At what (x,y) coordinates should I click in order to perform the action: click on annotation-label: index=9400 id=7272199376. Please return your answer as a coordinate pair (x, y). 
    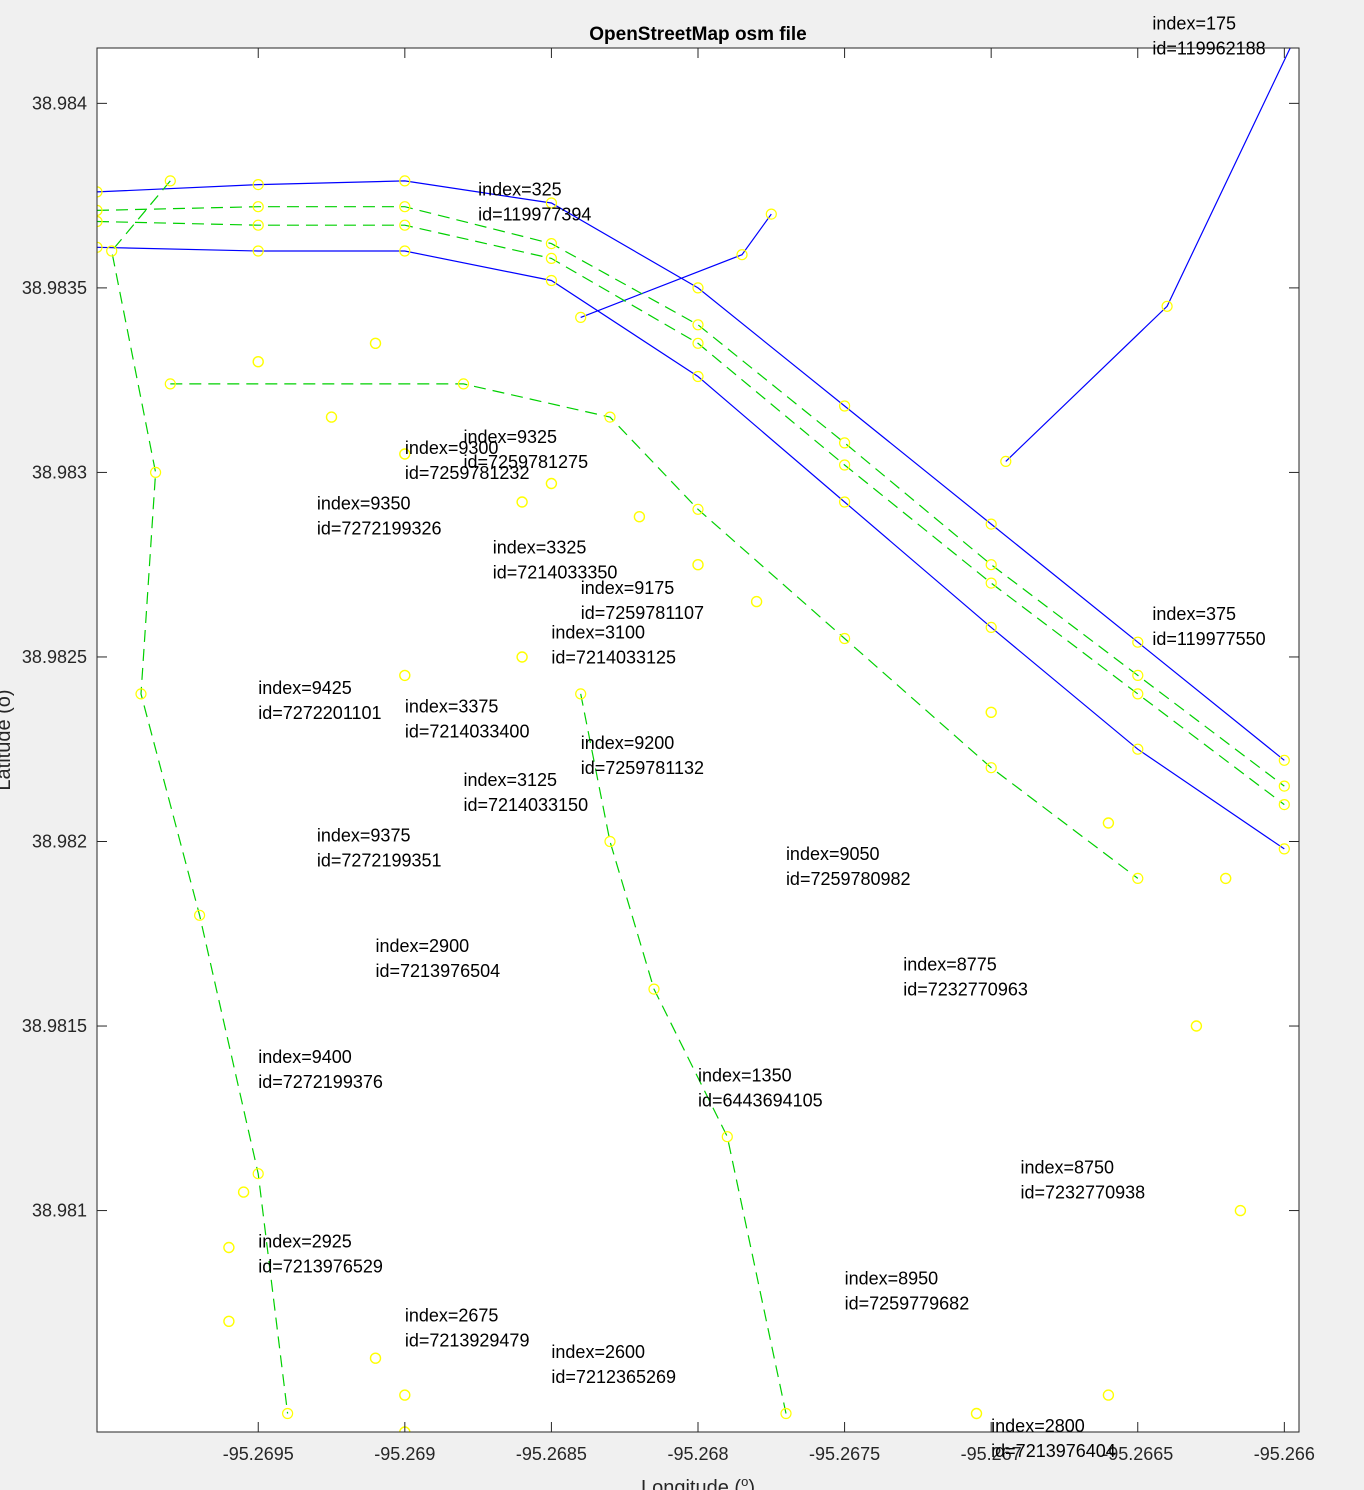
    Looking at the image, I should click on (320, 1069).